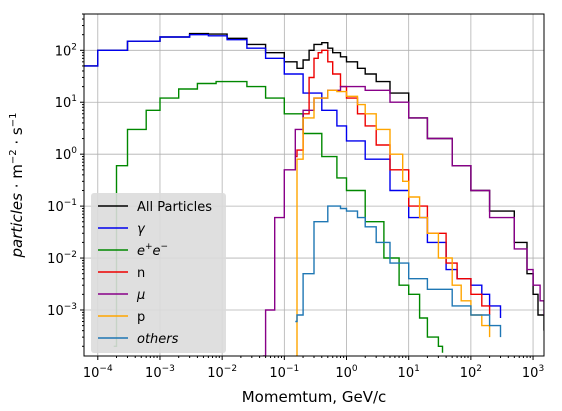 The height and width of the screenshot is (411, 562). I want to click on legend-box, so click(158, 273).